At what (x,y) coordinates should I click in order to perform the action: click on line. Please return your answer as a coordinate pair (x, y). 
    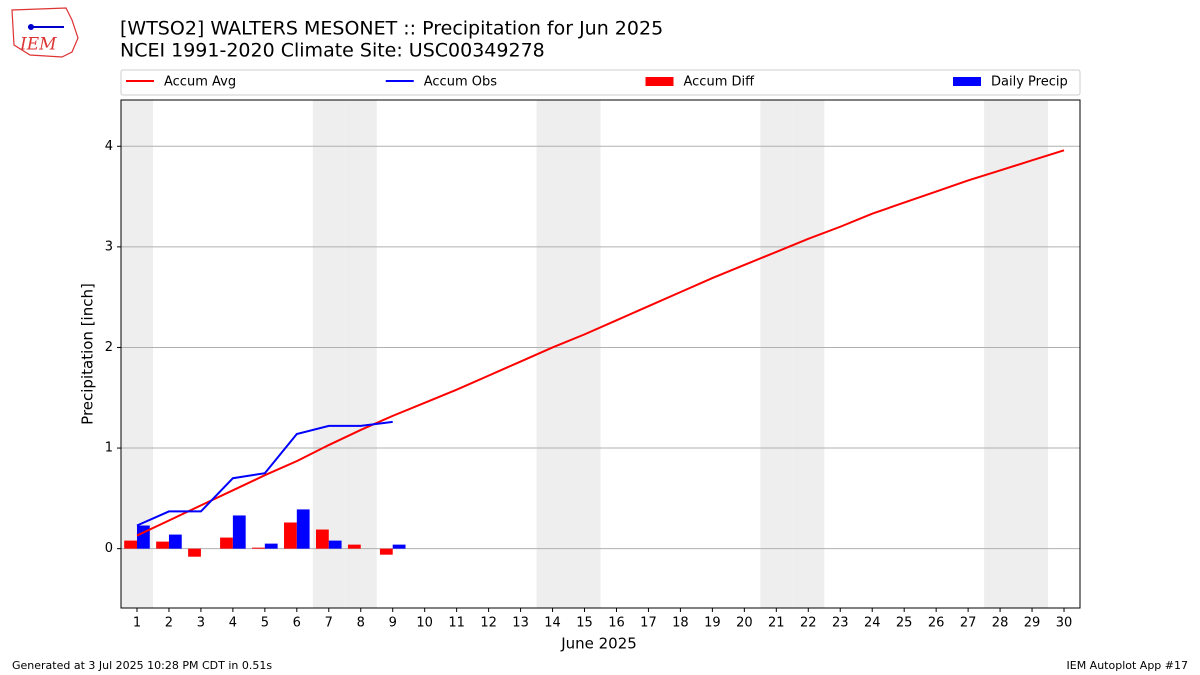
    Looking at the image, I should click on (264, 473).